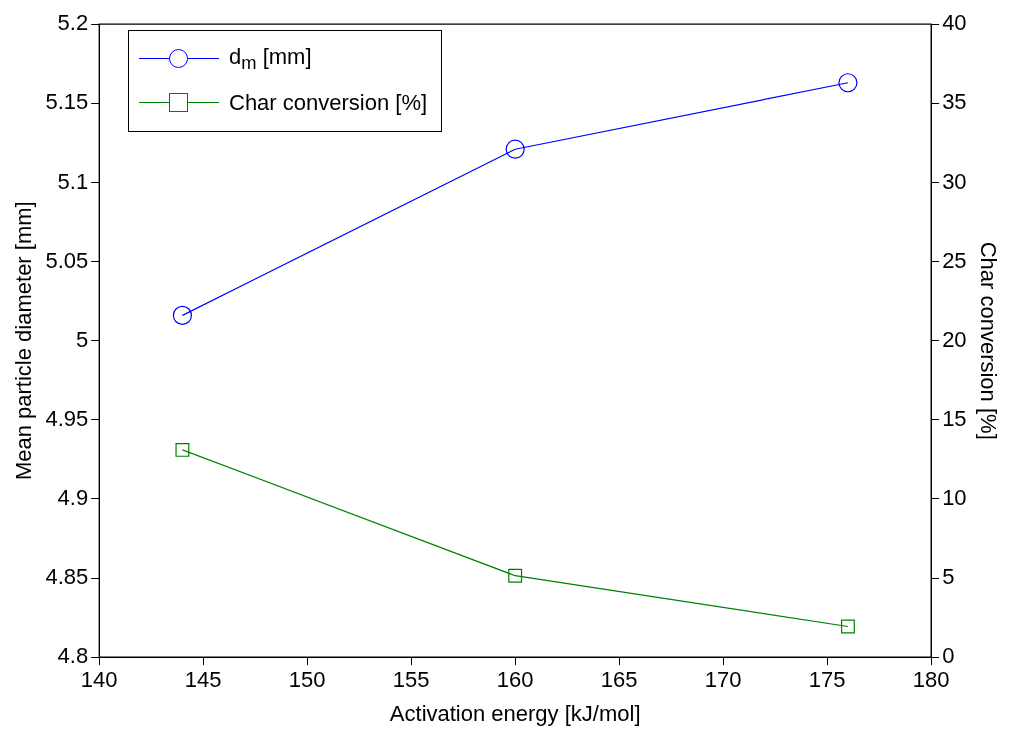 This screenshot has height=740, width=1014. What do you see at coordinates (954, 418) in the screenshot?
I see `y2-tick-label: 15` at bounding box center [954, 418].